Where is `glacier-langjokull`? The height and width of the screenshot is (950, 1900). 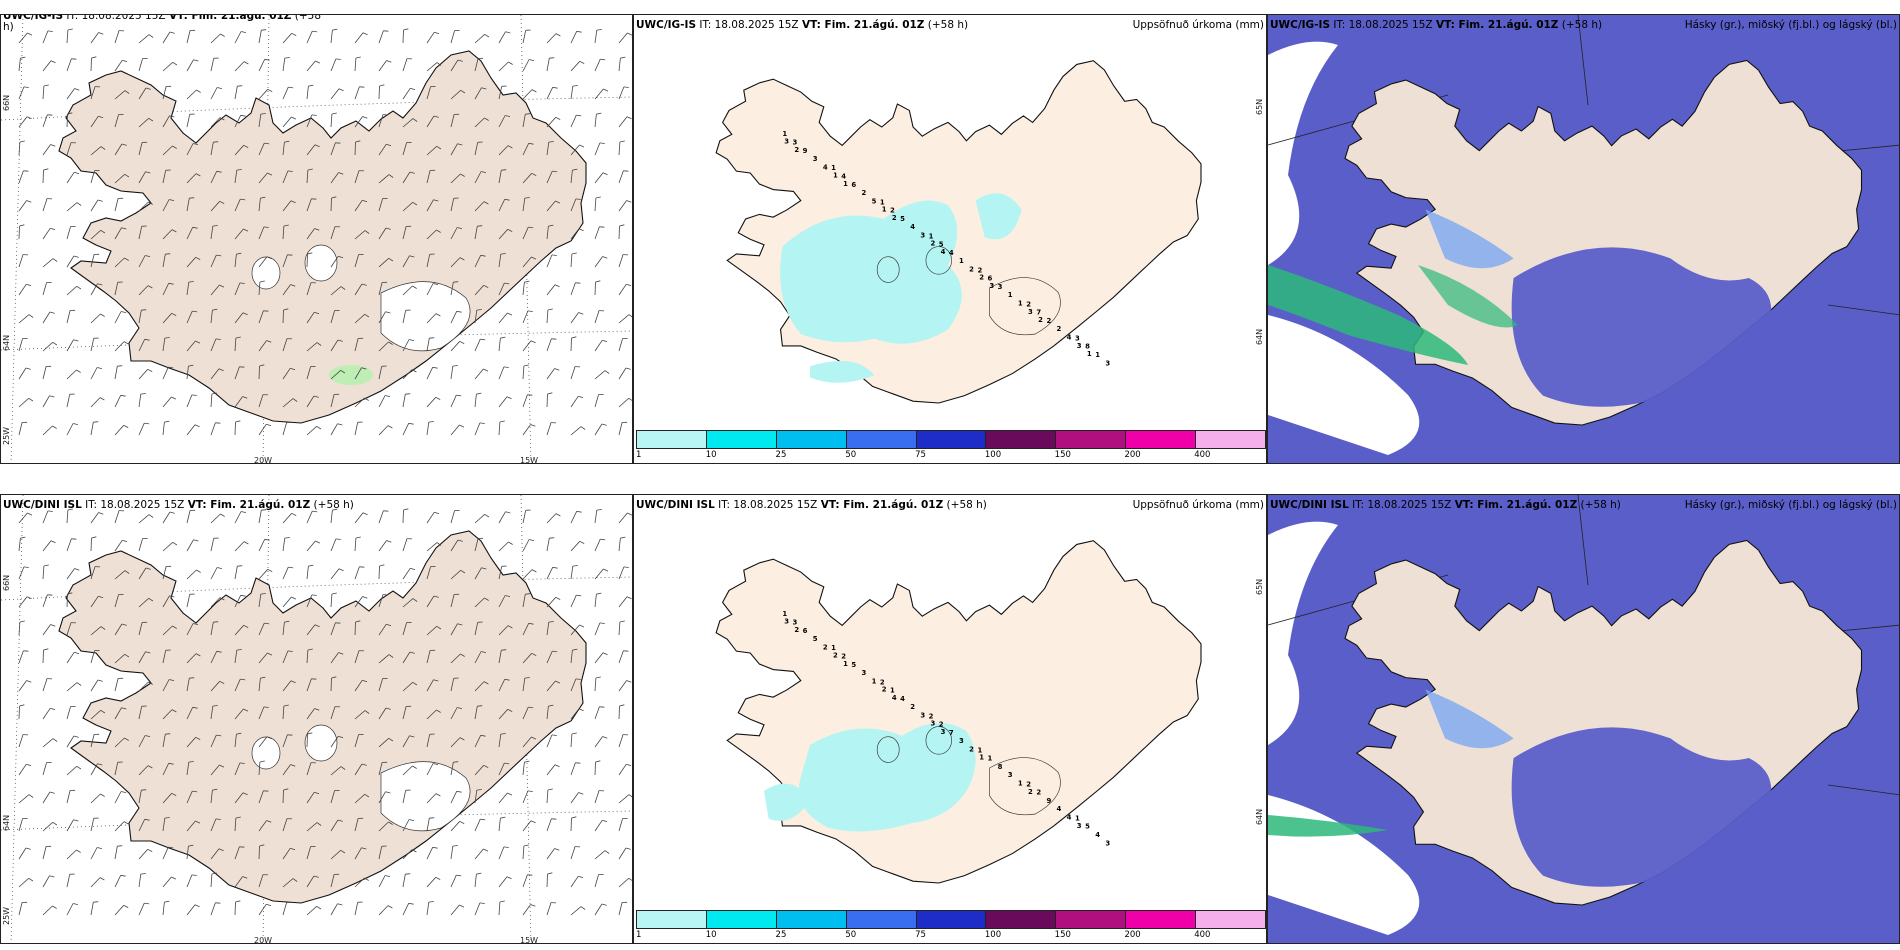
glacier-langjokull is located at coordinates (266, 273).